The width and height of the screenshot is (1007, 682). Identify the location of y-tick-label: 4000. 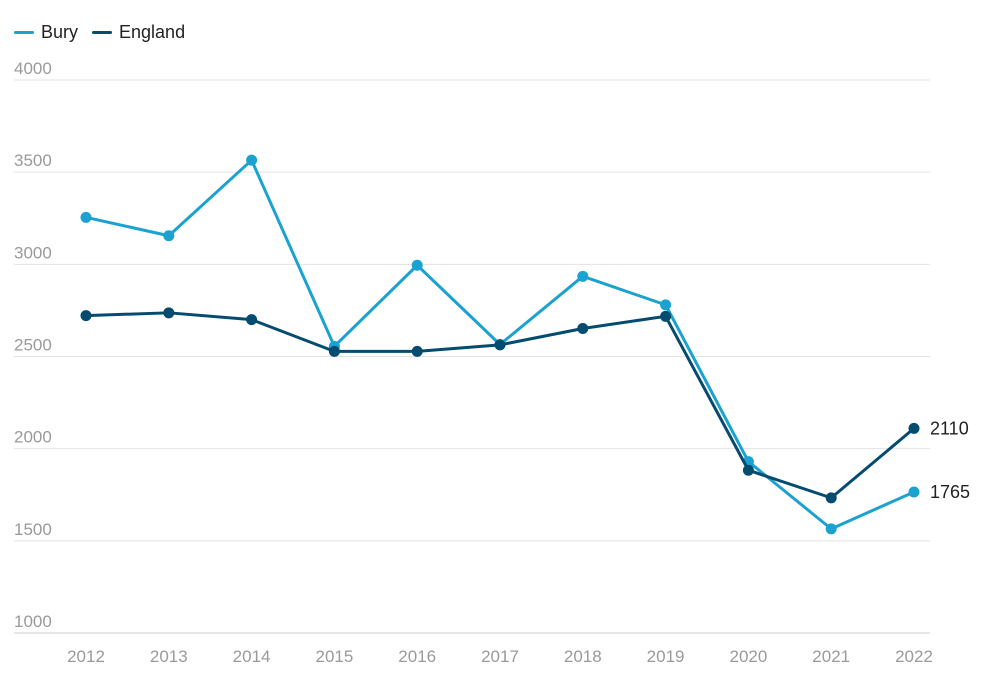
(33, 68).